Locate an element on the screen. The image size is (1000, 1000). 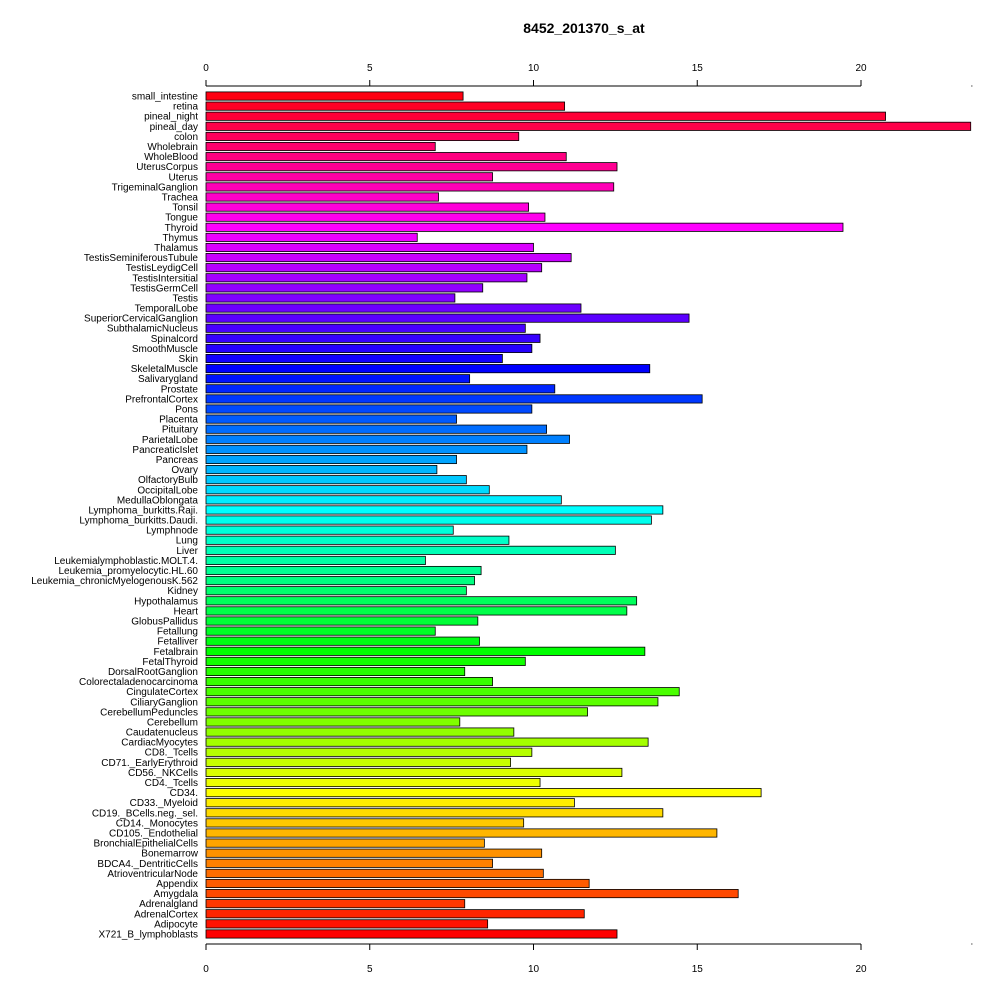
category-label: Ovary is located at coordinates (184, 470).